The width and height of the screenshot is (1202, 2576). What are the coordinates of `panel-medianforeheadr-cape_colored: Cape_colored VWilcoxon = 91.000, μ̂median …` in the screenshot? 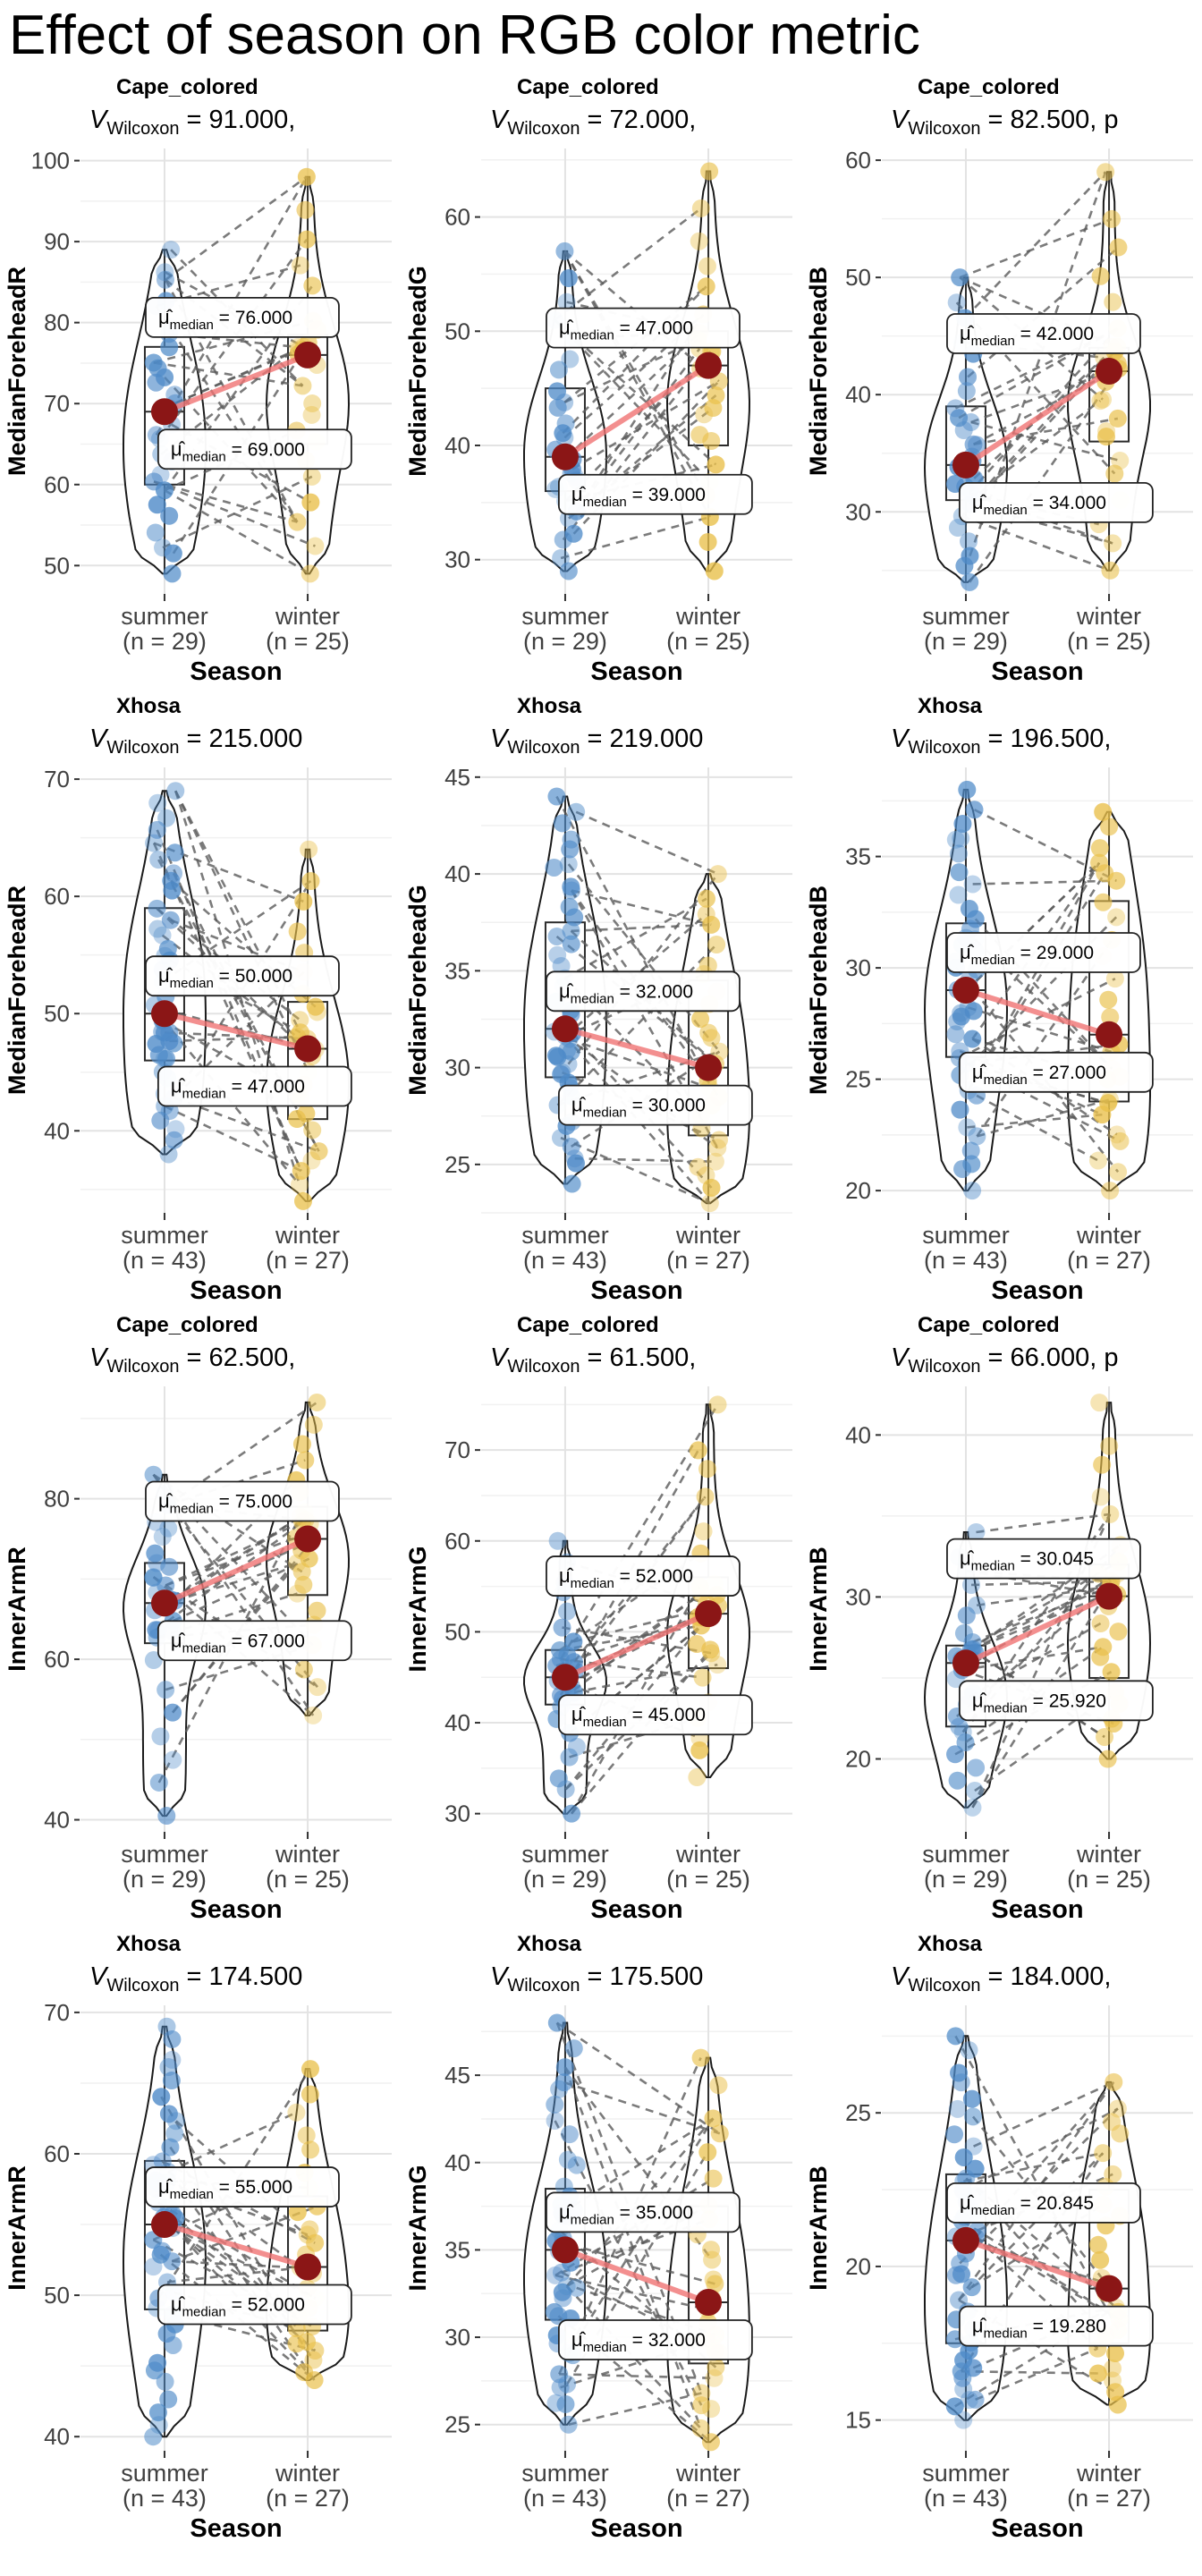 It's located at (200, 381).